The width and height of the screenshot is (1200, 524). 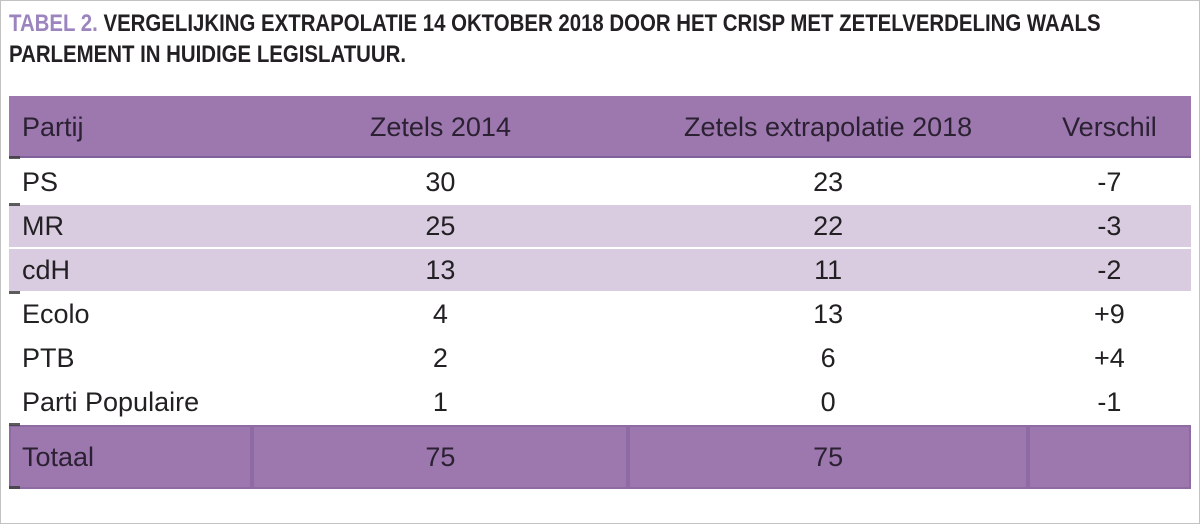 I want to click on cell-zetels-2014: 13, so click(x=440, y=271).